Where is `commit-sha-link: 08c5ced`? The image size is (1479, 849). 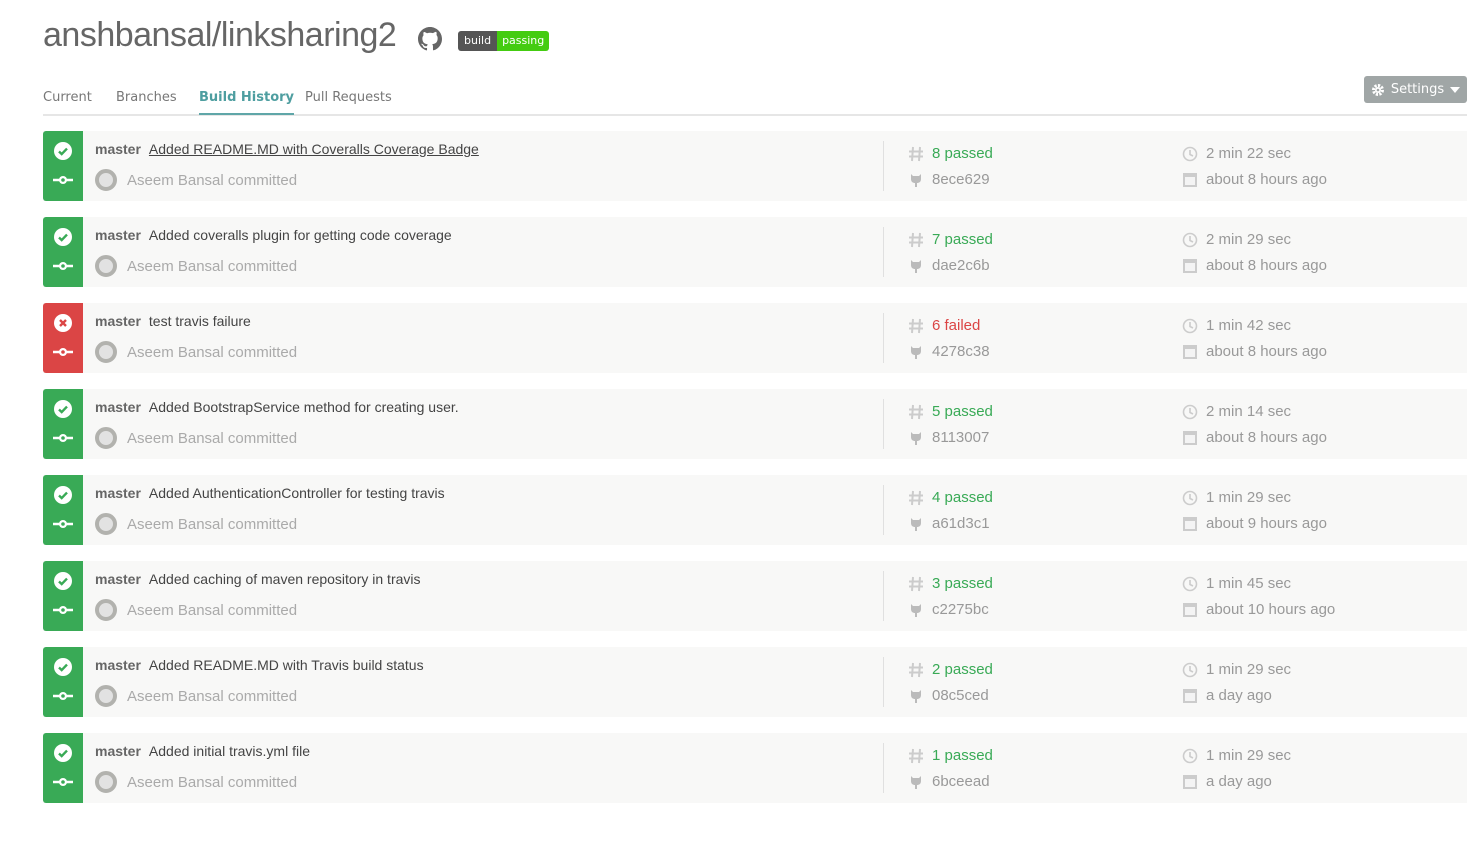
commit-sha-link: 08c5ced is located at coordinates (960, 695).